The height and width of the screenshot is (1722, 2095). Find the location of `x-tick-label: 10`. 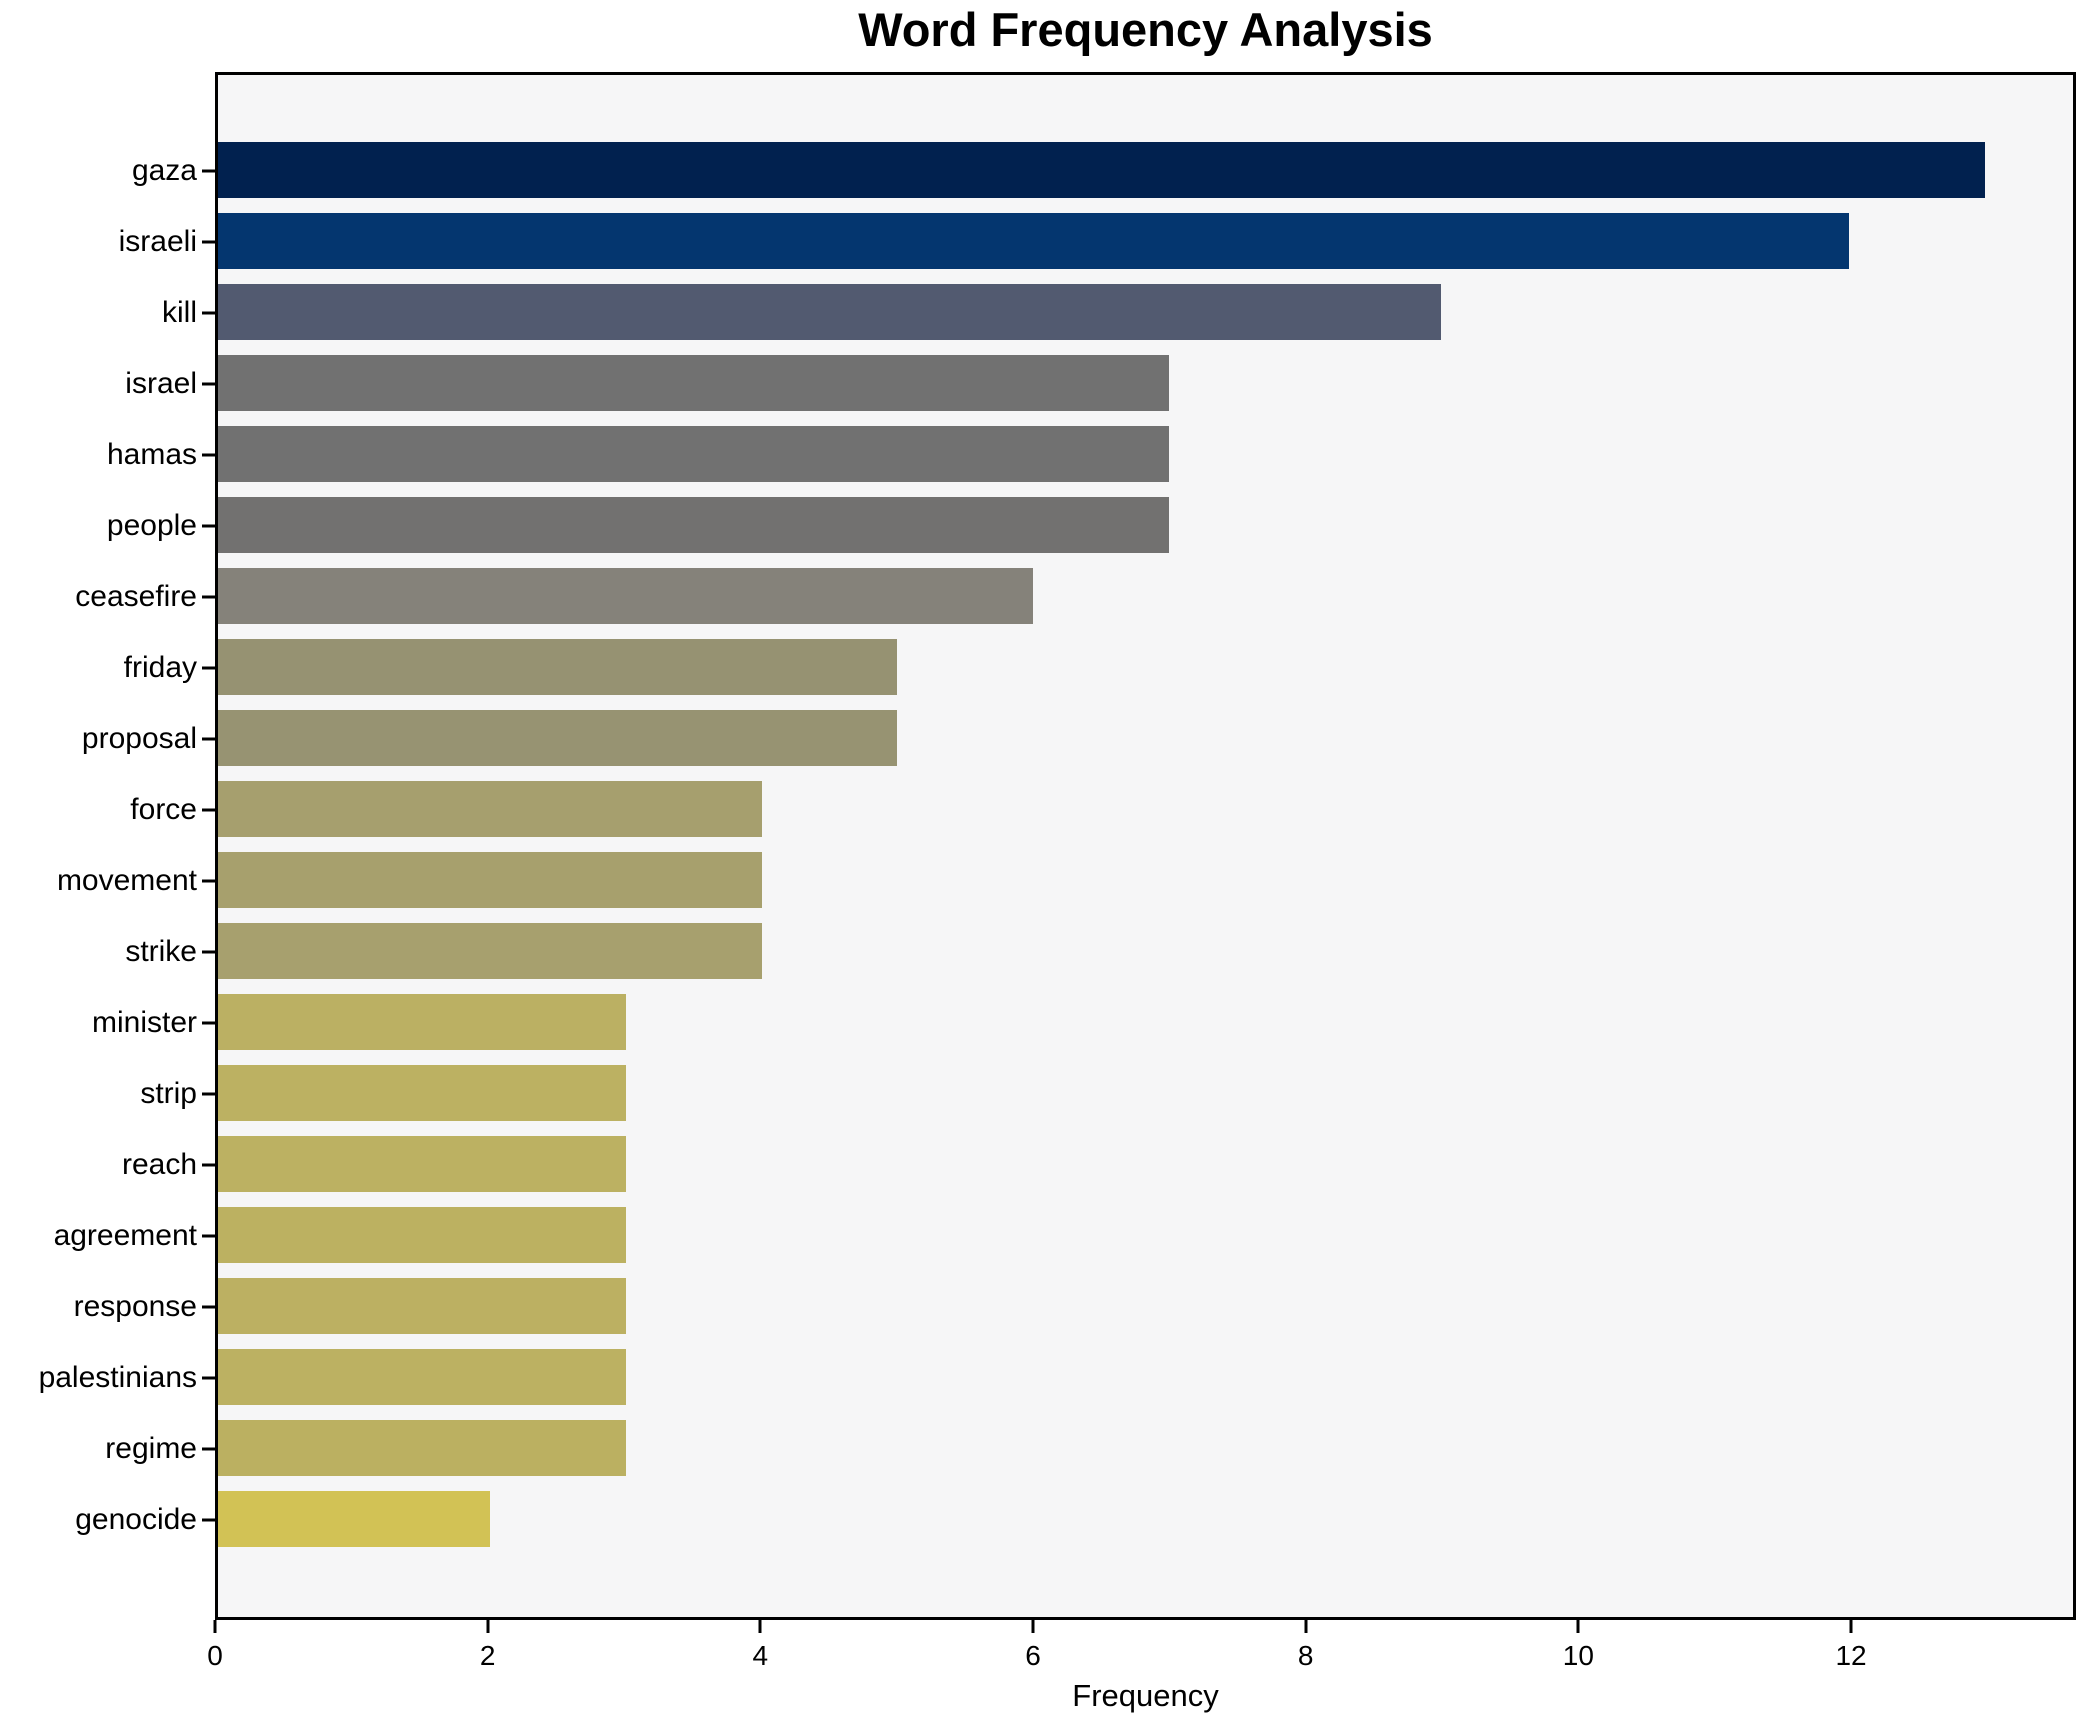

x-tick-label: 10 is located at coordinates (1578, 1655).